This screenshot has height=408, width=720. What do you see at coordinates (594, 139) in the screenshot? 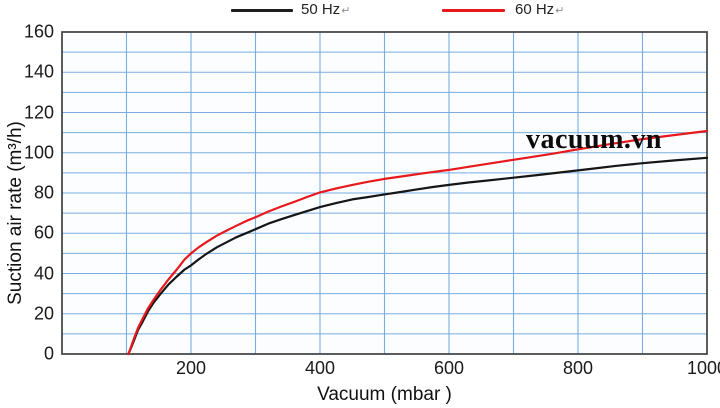
I see `watermark-text: vacuum.vn` at bounding box center [594, 139].